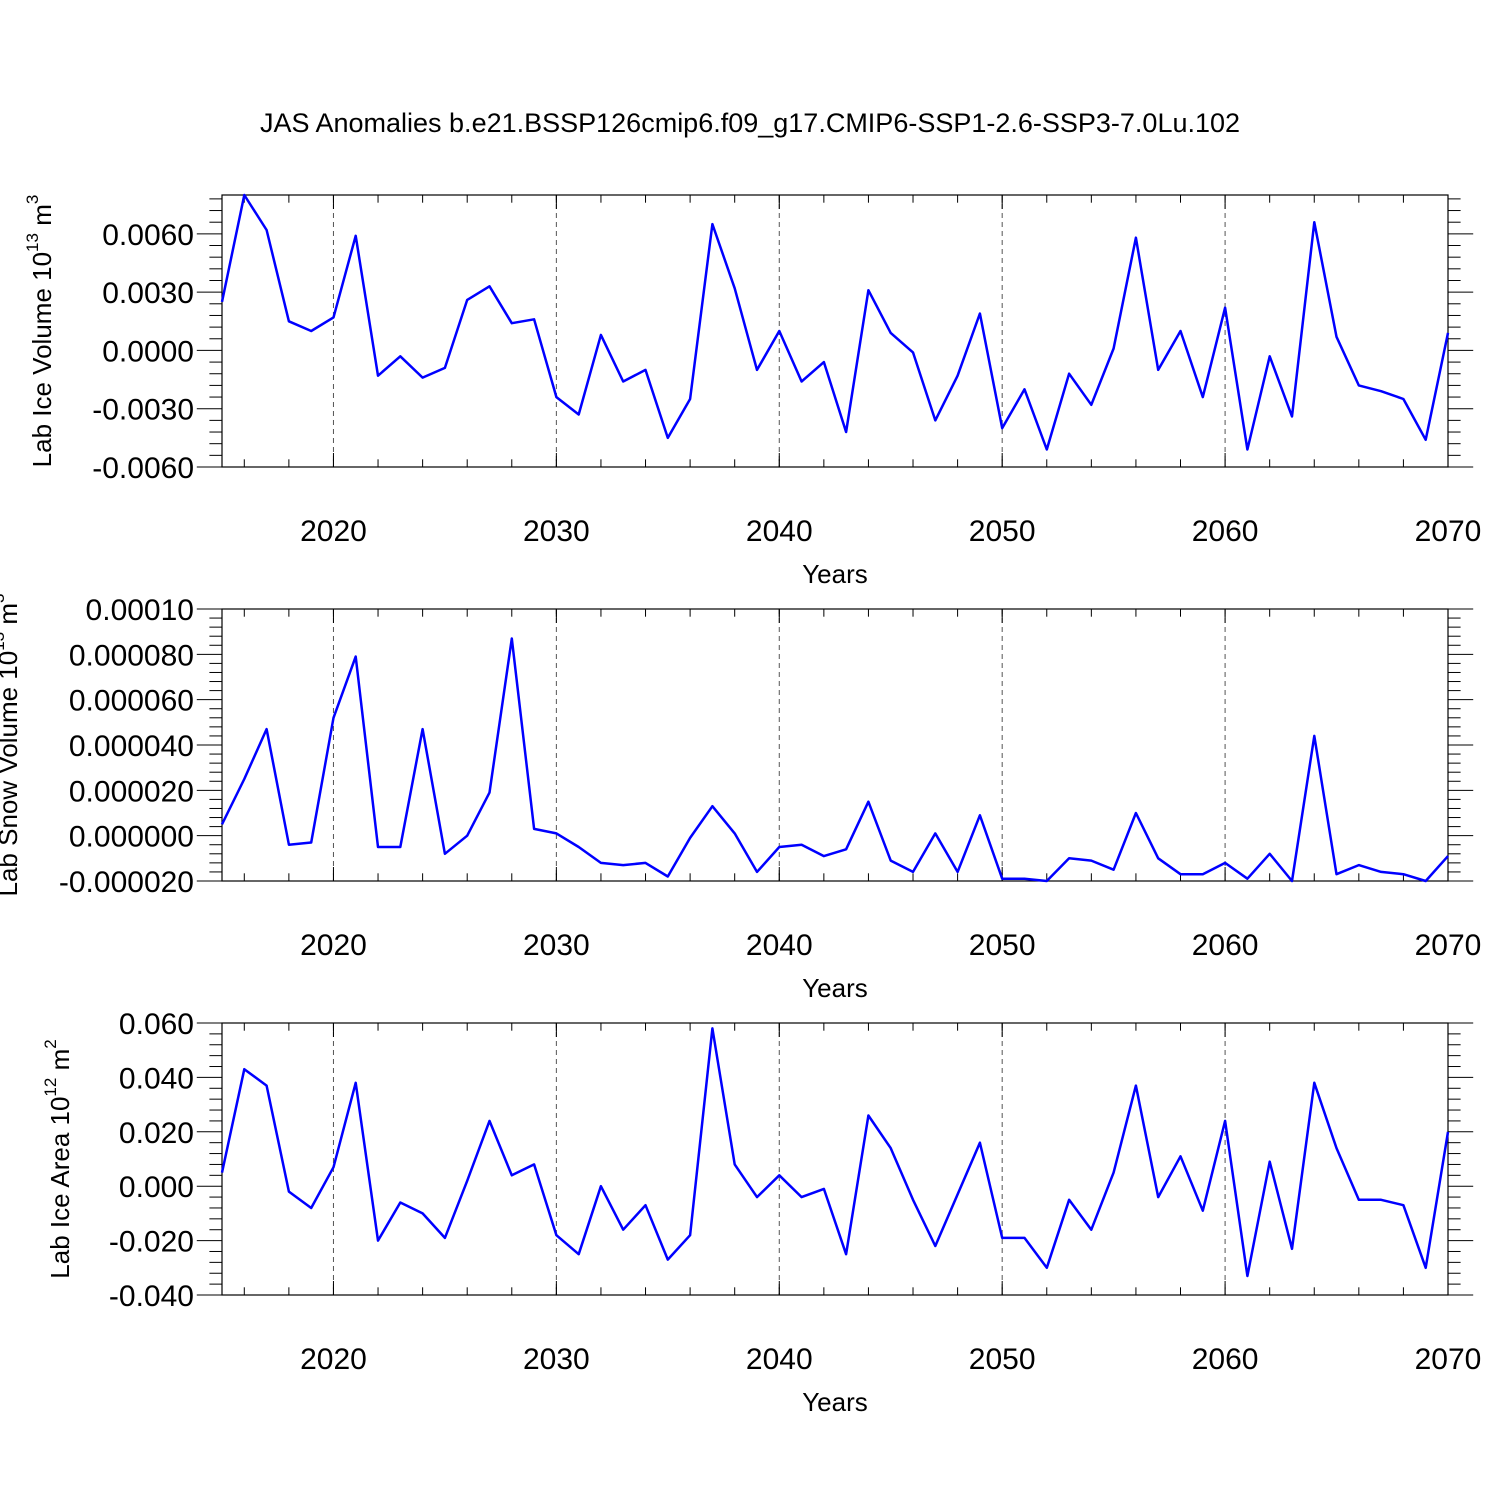 The image size is (1500, 1500). What do you see at coordinates (131, 746) in the screenshot?
I see `y-tick-label: 0.000040` at bounding box center [131, 746].